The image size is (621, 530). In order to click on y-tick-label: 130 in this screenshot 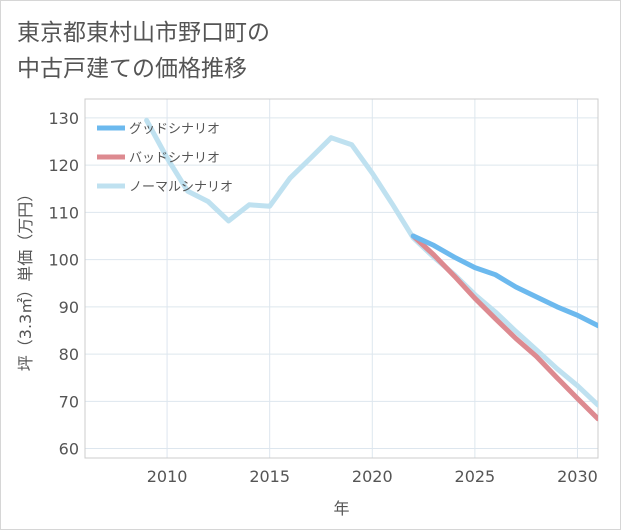, I will do `click(63, 118)`.